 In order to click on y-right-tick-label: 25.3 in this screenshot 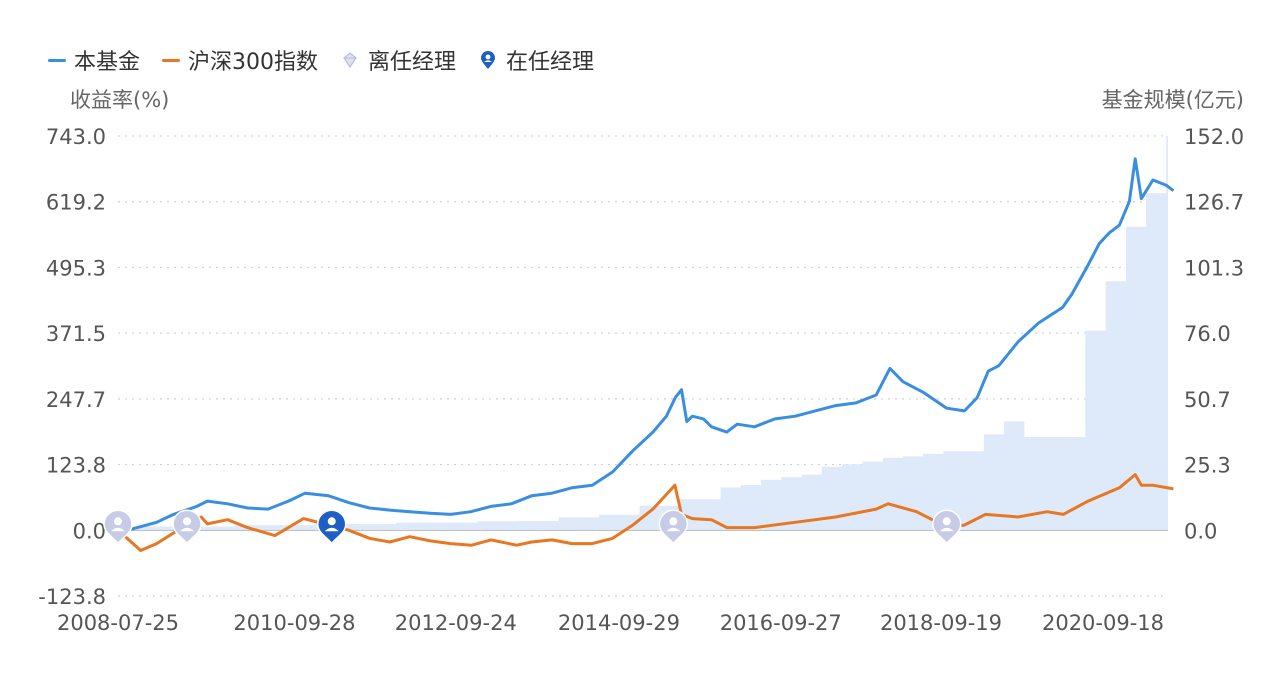, I will do `click(1207, 466)`.